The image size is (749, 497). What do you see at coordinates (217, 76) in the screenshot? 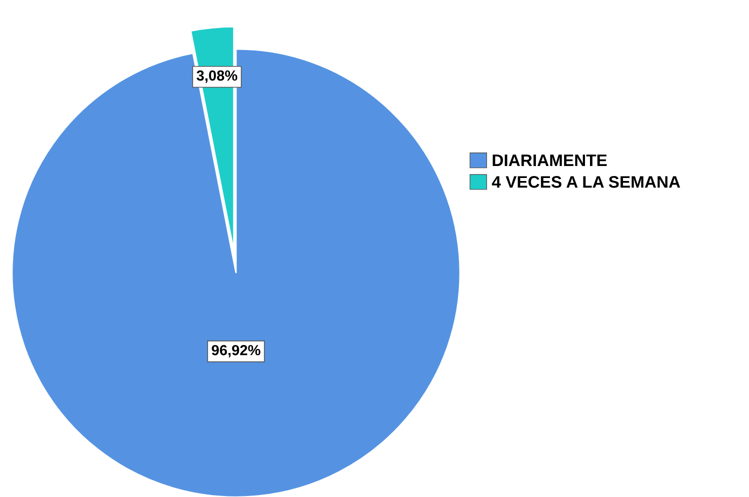
I see `data-label: 3,08%` at bounding box center [217, 76].